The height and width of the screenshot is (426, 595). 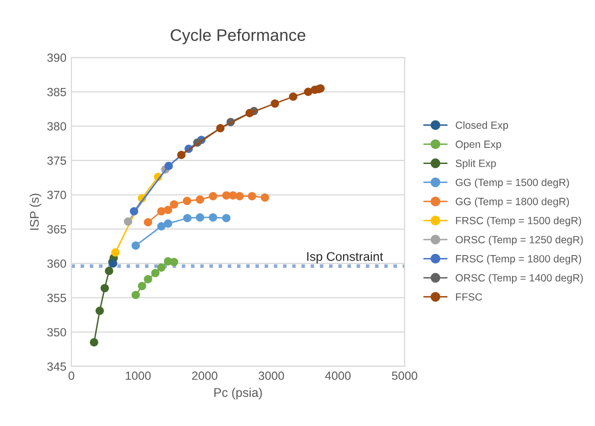 I want to click on chart-title: Cycle Peformance, so click(x=238, y=36).